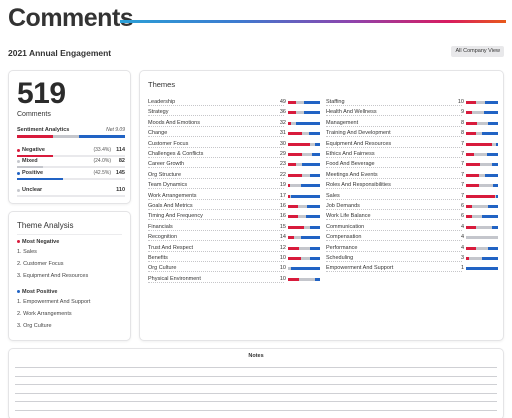  What do you see at coordinates (121, 161) in the screenshot?
I see `sentiment-count: 82` at bounding box center [121, 161].